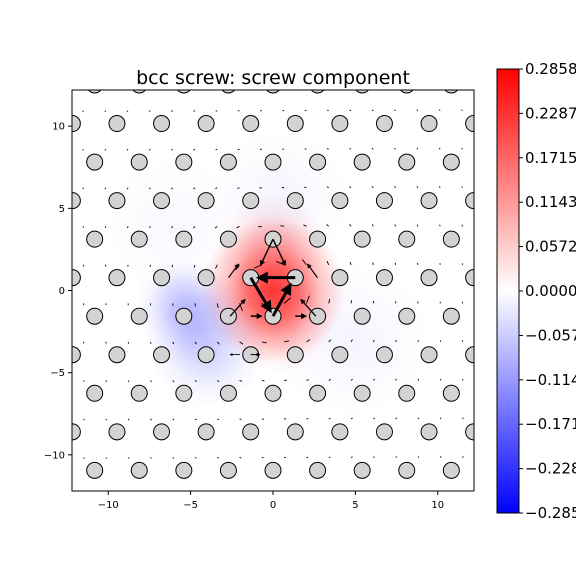 This screenshot has width=576, height=576. What do you see at coordinates (273, 297) in the screenshot?
I see `core-displacement-arrows` at bounding box center [273, 297].